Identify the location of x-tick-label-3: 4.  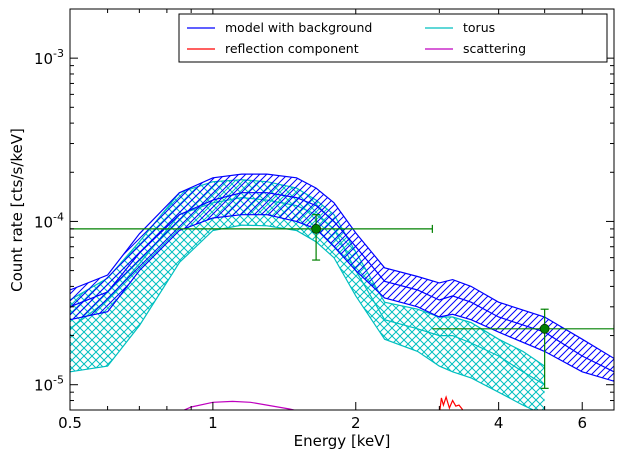
(499, 423).